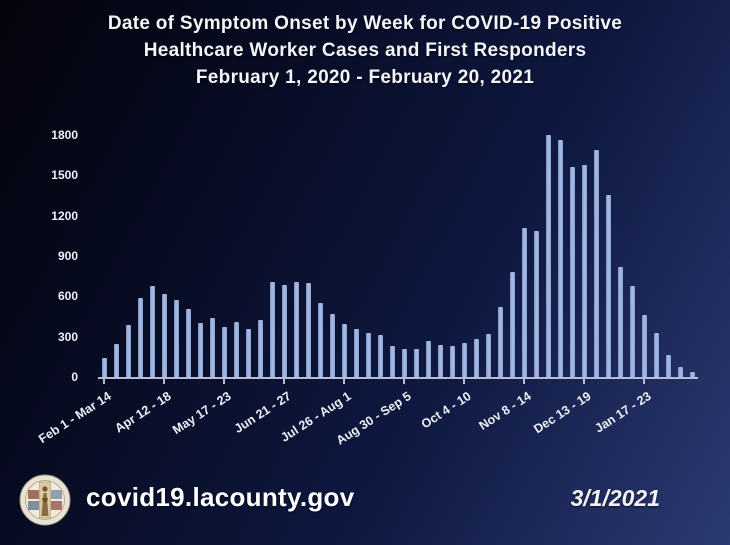 Image resolution: width=730 pixels, height=545 pixels. I want to click on footer: covid19.lacounty.gov 3/1/2021, so click(365, 505).